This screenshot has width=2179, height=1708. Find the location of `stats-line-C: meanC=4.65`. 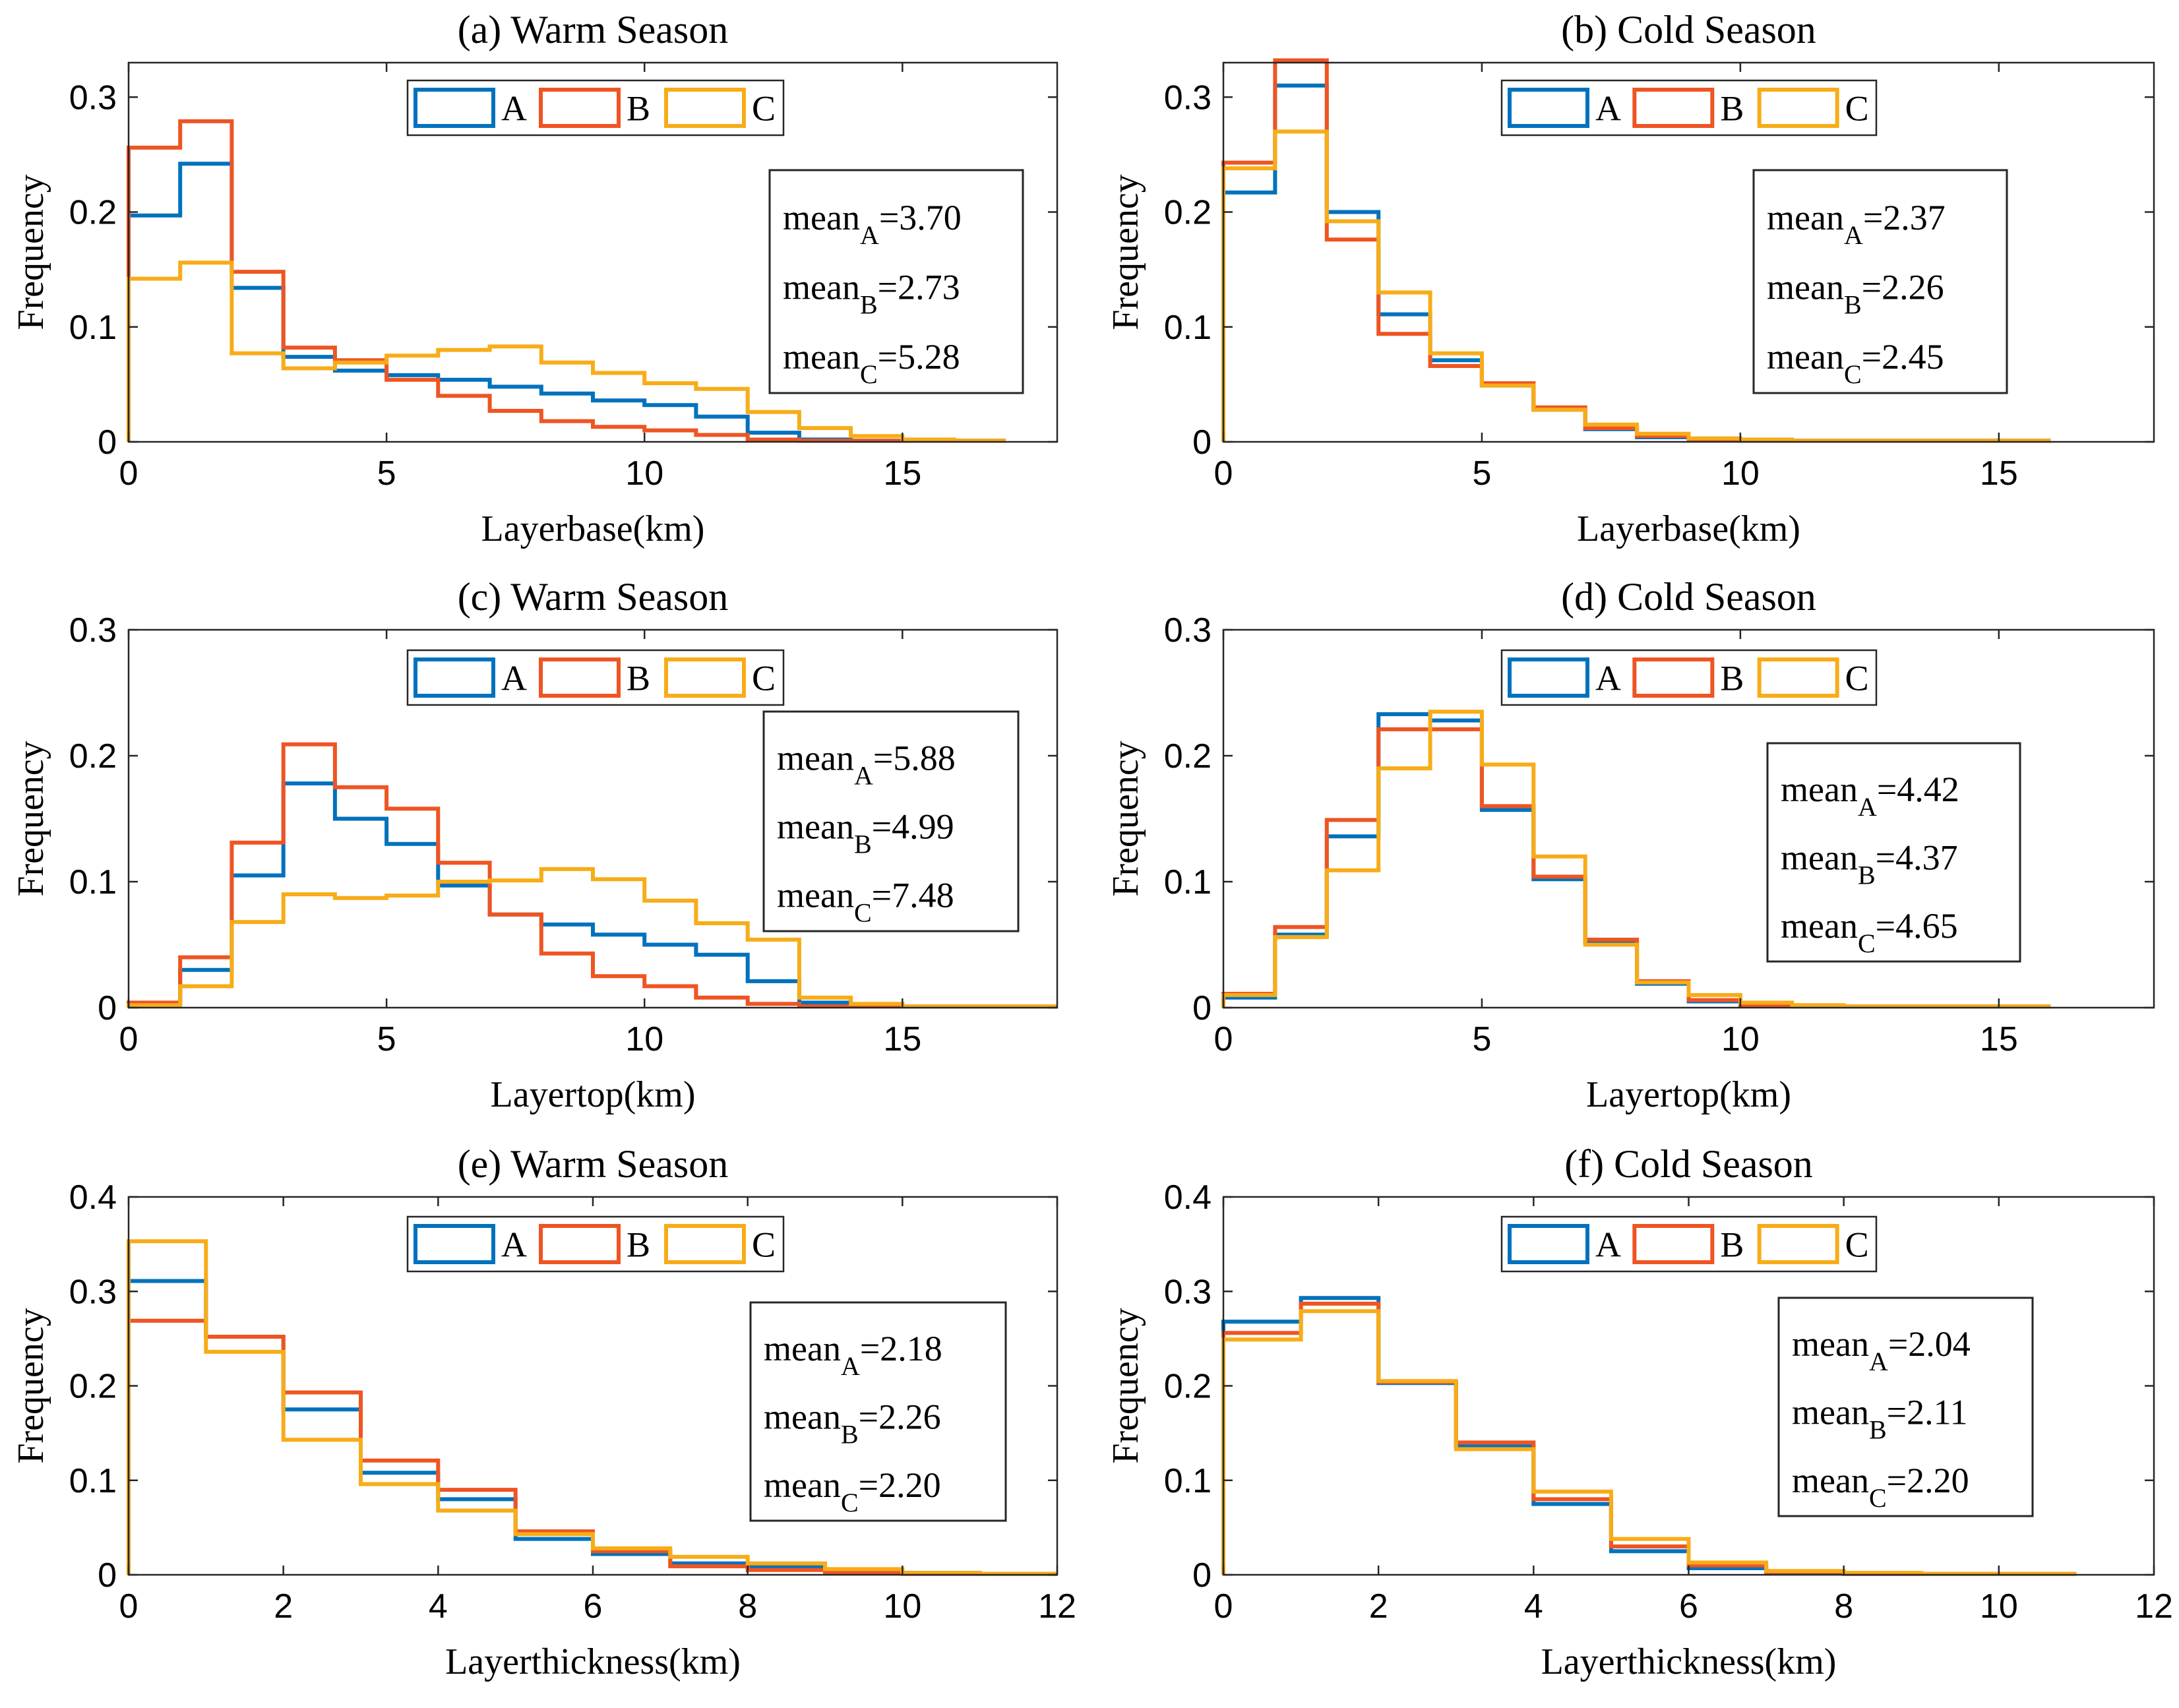

stats-line-C: meanC=4.65 is located at coordinates (1869, 932).